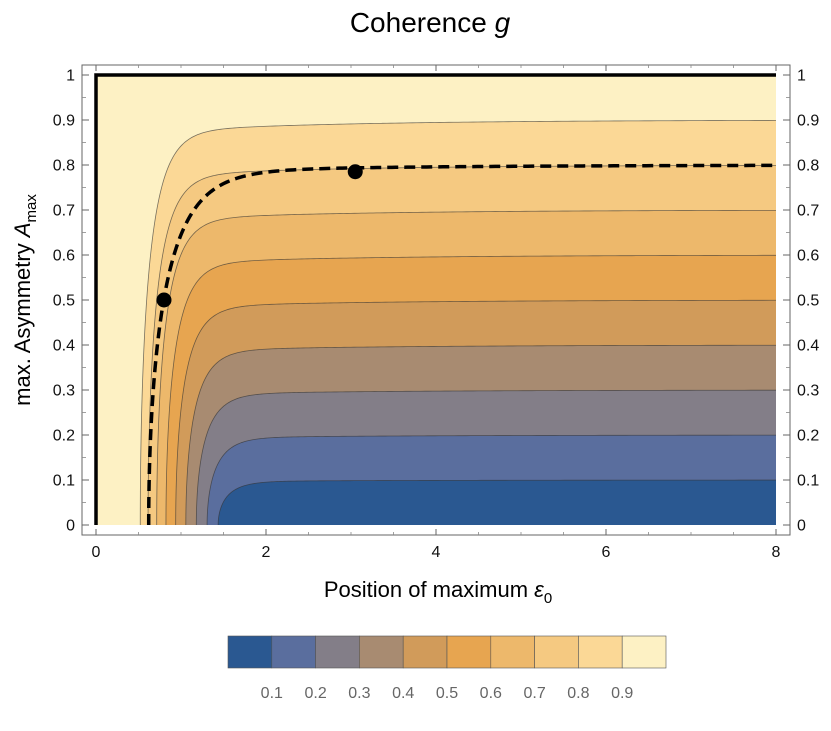  Describe the element at coordinates (259, 236) in the screenshot. I see `data-markers` at that location.